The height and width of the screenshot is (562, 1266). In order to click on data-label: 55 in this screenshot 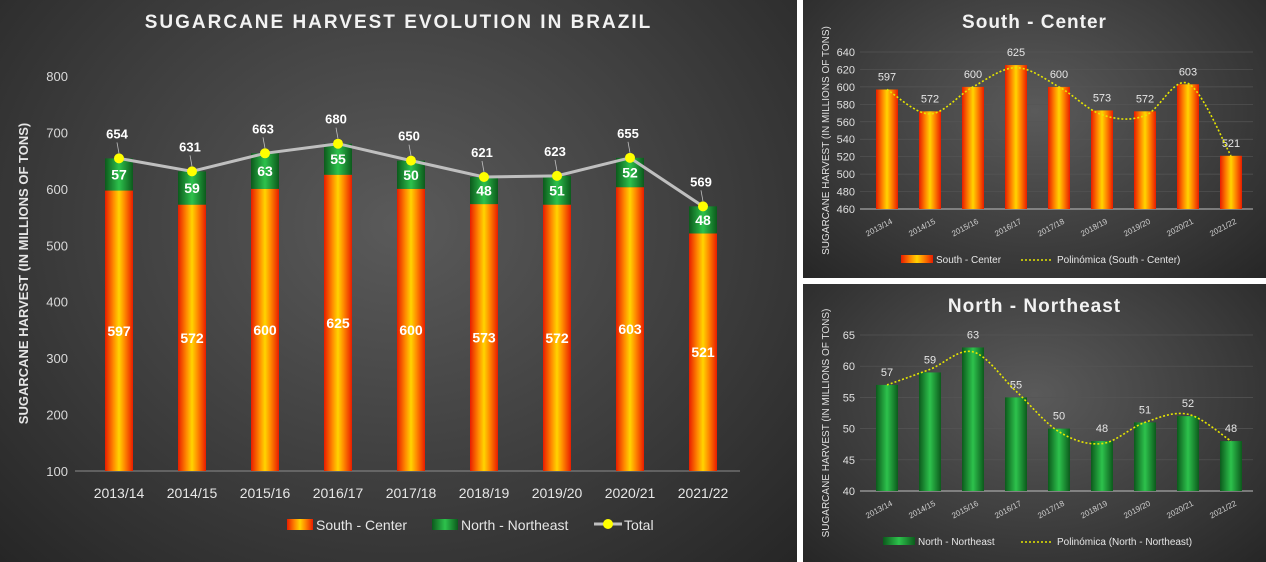, I will do `click(1016, 385)`.